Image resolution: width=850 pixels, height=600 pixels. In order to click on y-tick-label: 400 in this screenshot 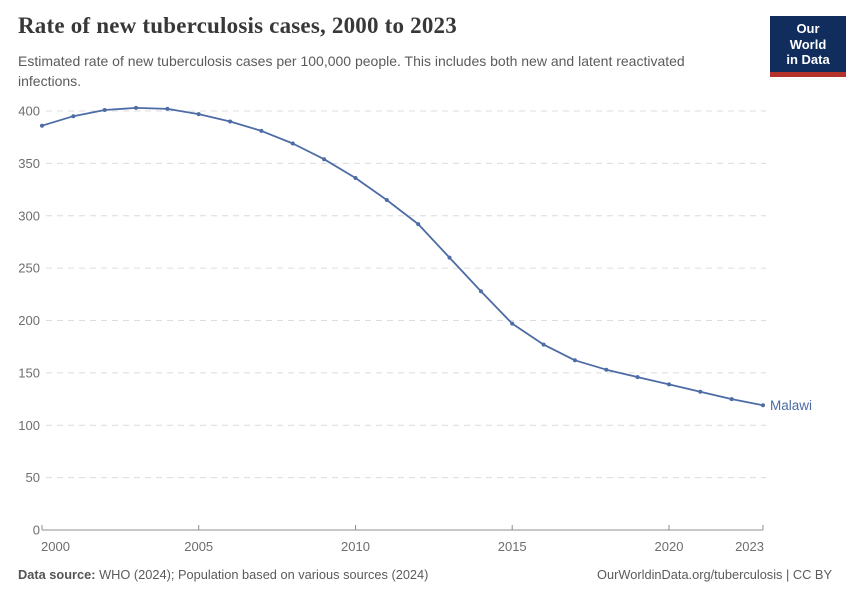, I will do `click(29, 111)`.